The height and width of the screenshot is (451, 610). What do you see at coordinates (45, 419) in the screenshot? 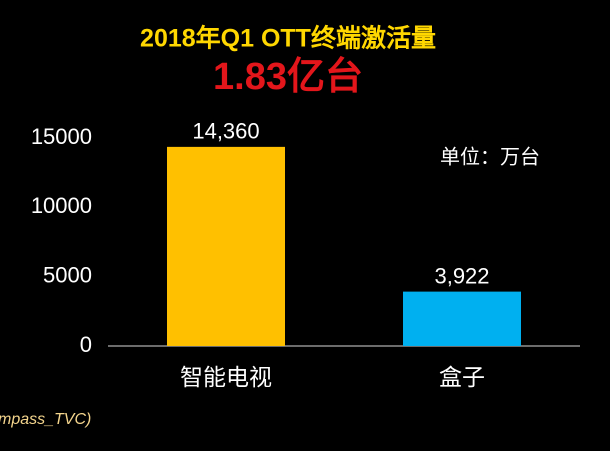
I see `source-note: mpass_TVC)` at bounding box center [45, 419].